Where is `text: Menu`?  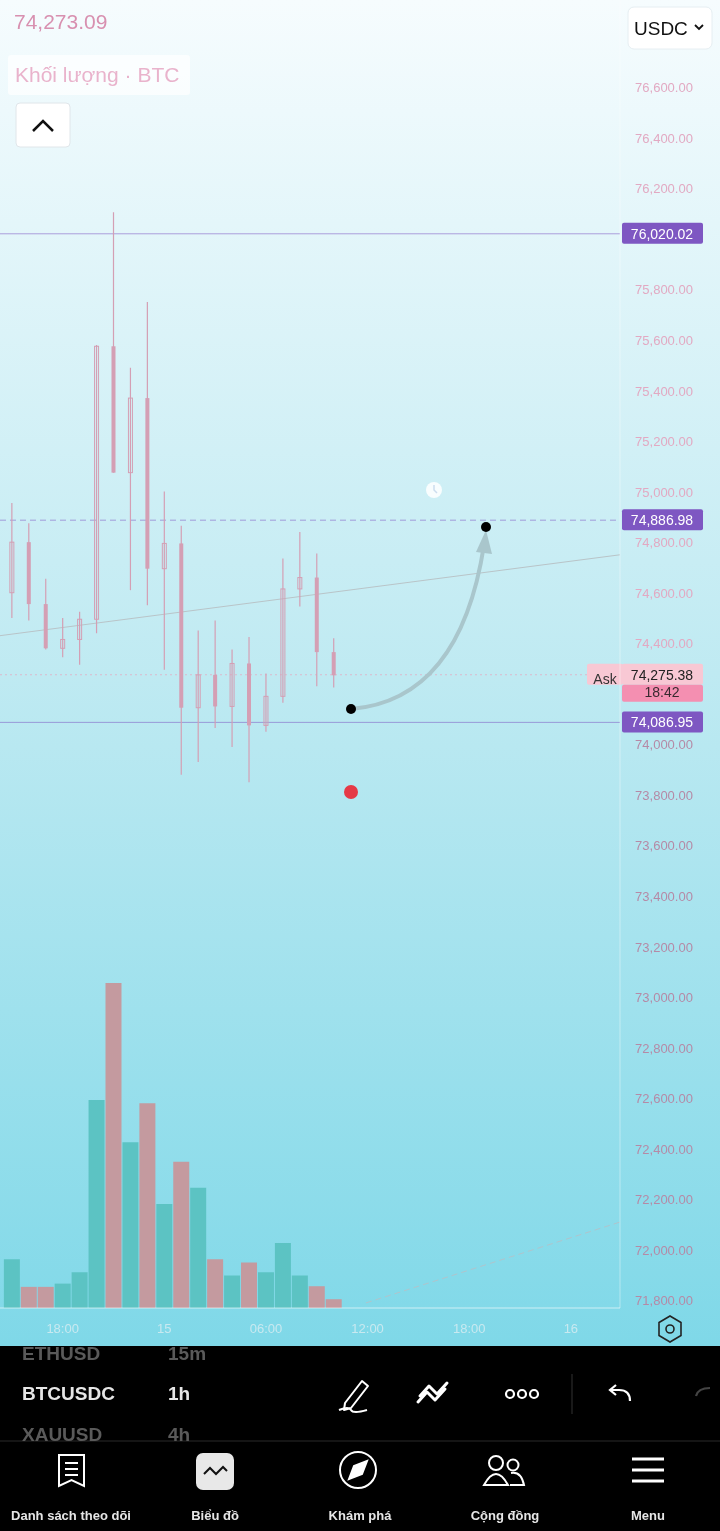
text: Menu is located at coordinates (648, 1515).